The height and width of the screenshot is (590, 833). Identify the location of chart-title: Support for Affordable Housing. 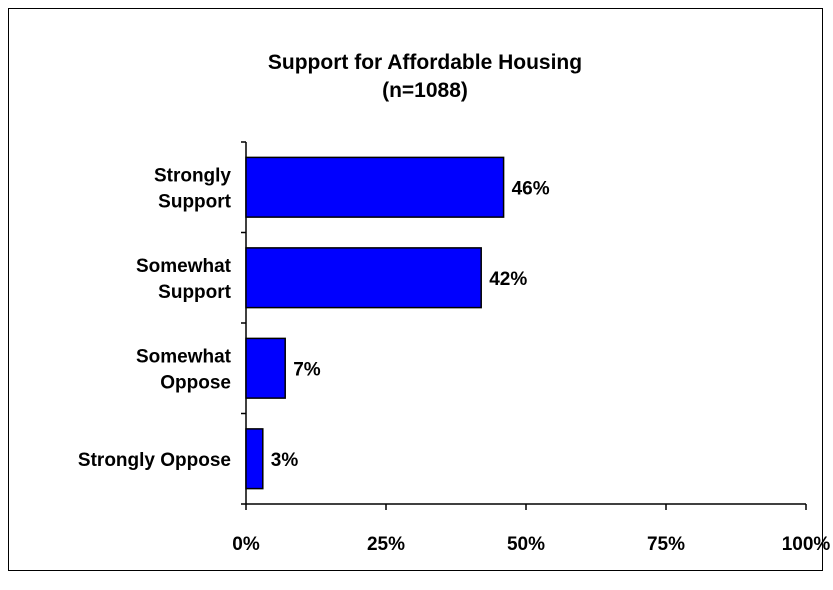
(425, 62).